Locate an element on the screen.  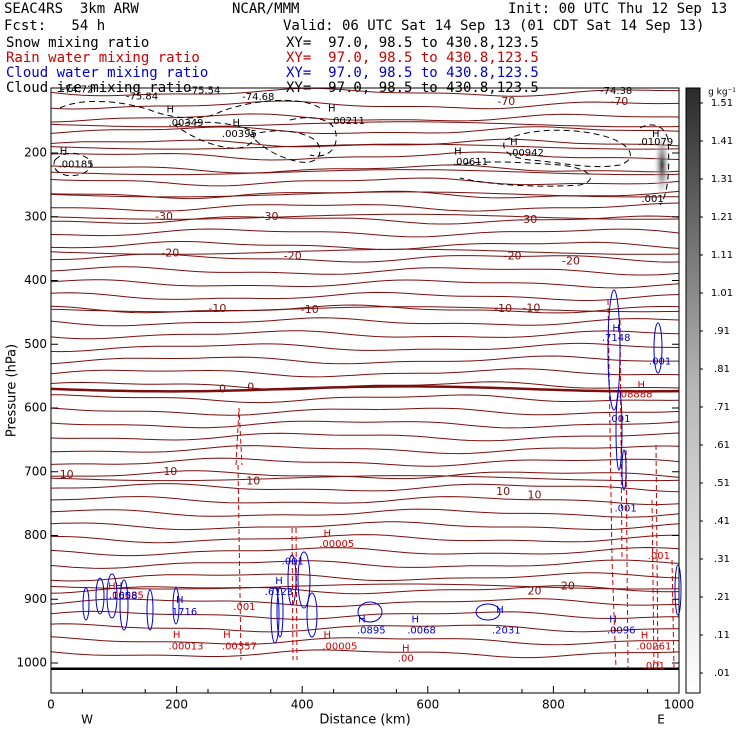
snow-label: .00185 is located at coordinates (76, 164).